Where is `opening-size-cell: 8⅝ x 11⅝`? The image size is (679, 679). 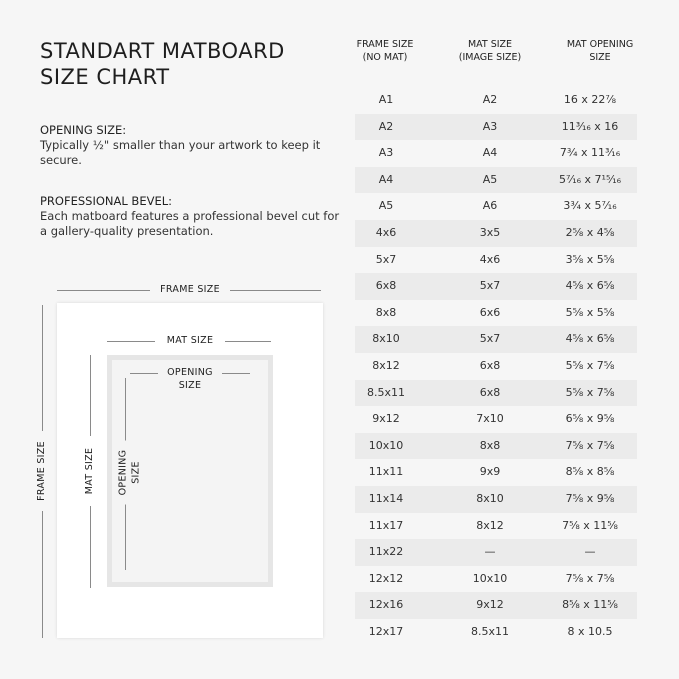 opening-size-cell: 8⅝ x 11⅝ is located at coordinates (590, 605).